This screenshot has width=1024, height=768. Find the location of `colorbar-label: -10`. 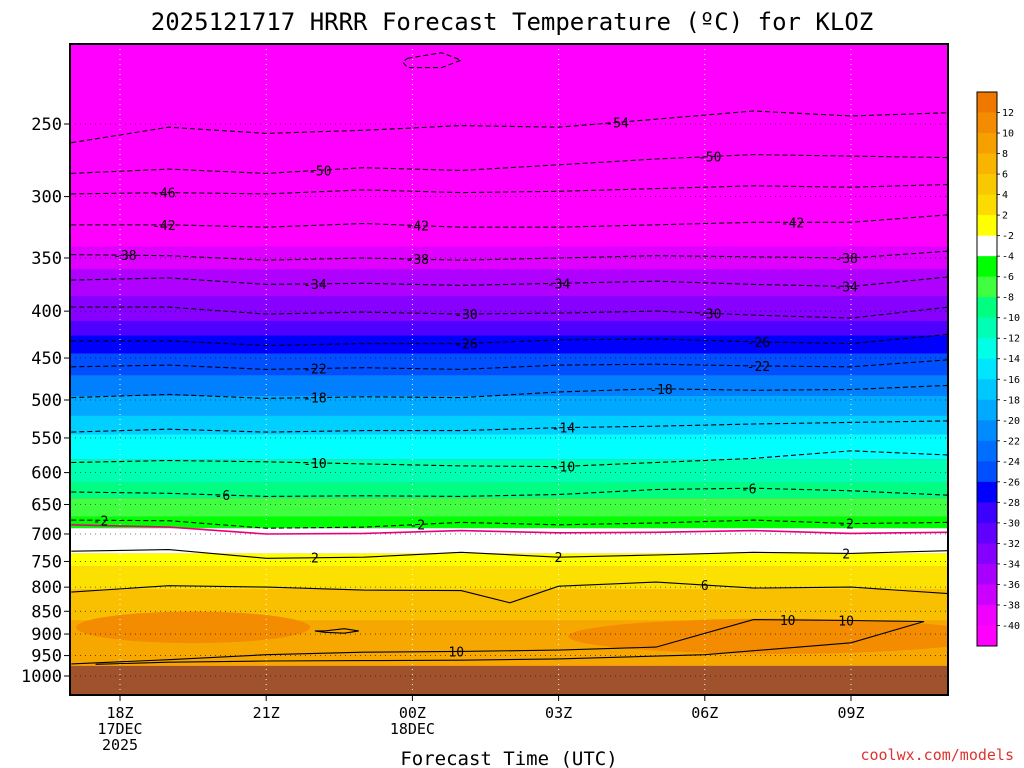

colorbar-label: -10 is located at coordinates (1011, 318).